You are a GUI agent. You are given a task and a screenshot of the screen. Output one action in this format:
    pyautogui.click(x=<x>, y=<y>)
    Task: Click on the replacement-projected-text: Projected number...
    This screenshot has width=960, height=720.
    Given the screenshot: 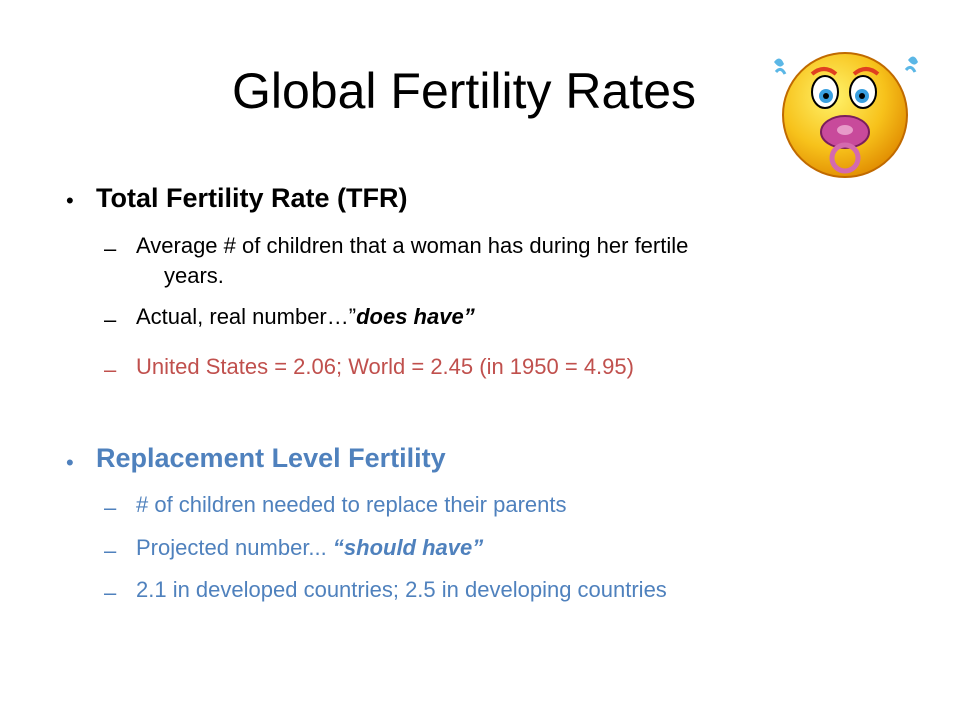 What is the action you would take?
    pyautogui.click(x=234, y=547)
    